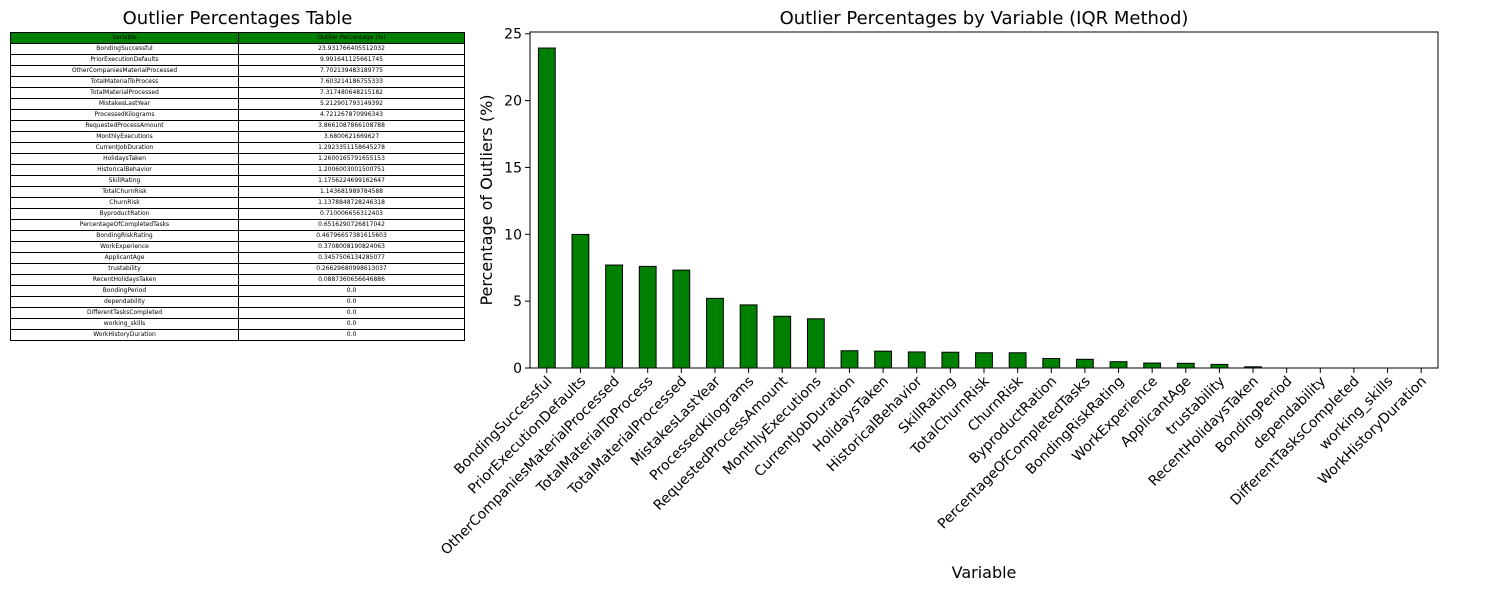 The height and width of the screenshot is (590, 1486). Describe the element at coordinates (237, 214) in the screenshot. I see `table-row: ByproductRation 0.710006656312403` at that location.